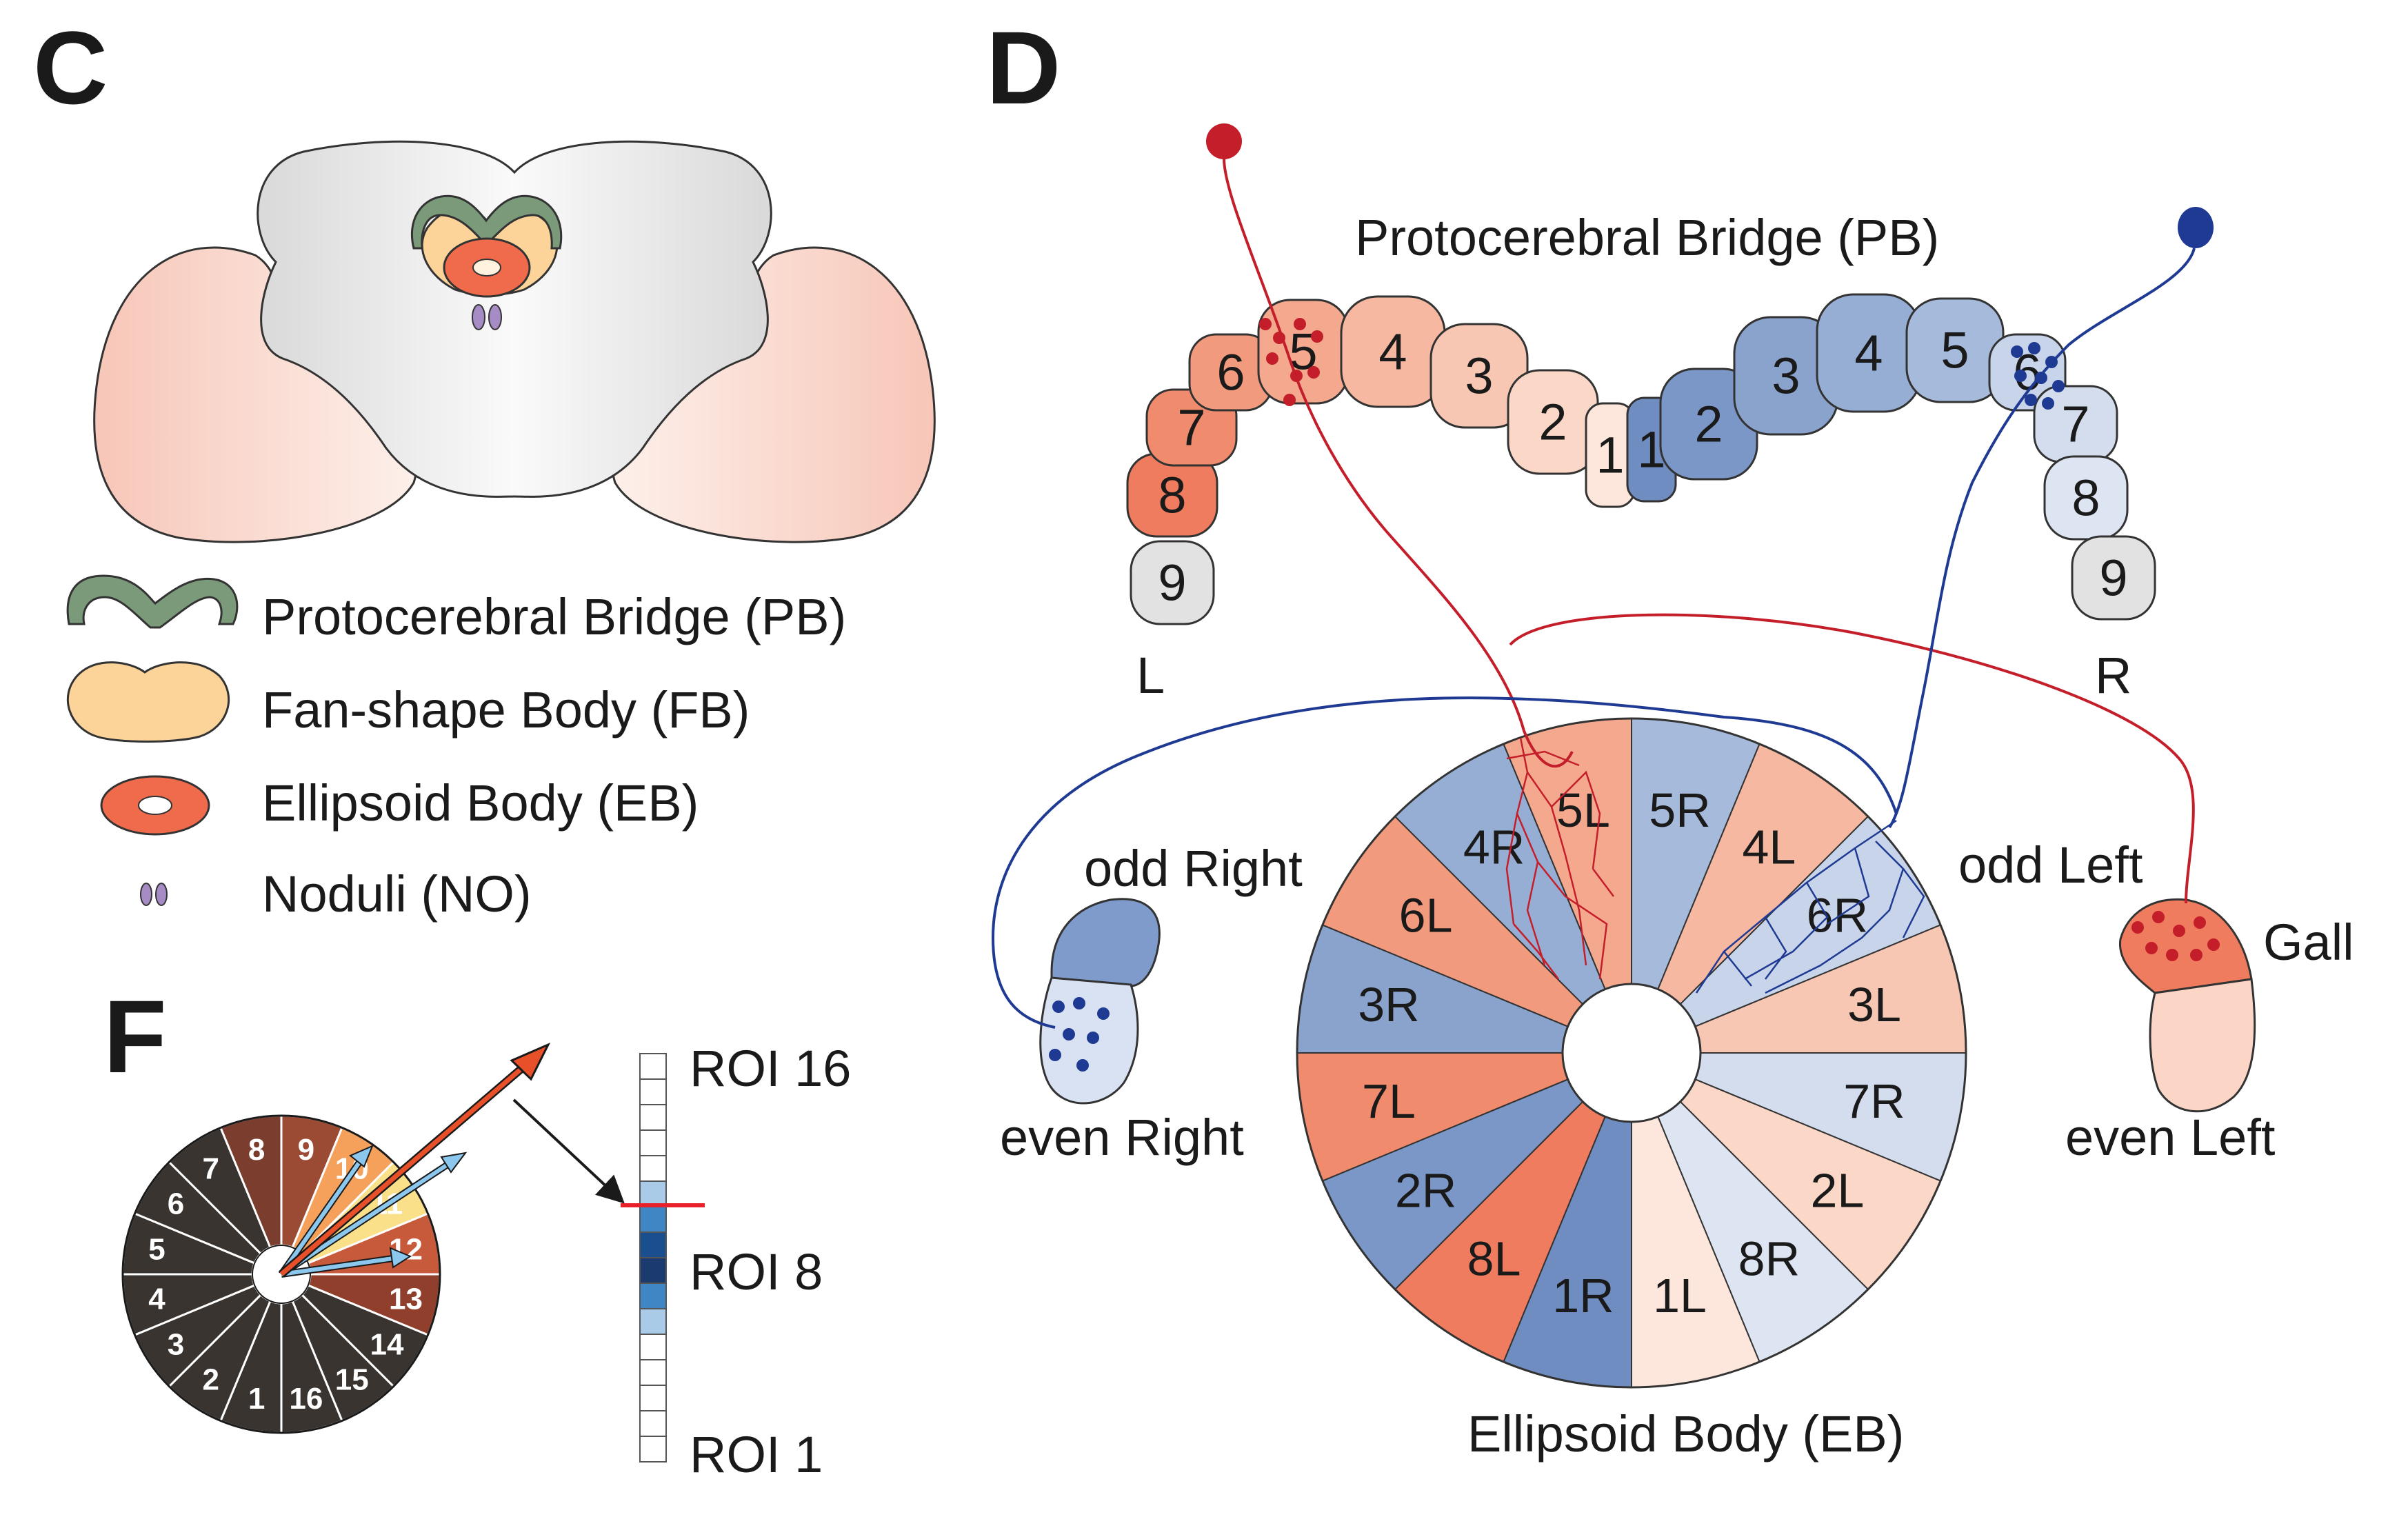 This screenshot has height=1528, width=2408. I want to click on pb-glomerulus-label: 6, so click(1230, 372).